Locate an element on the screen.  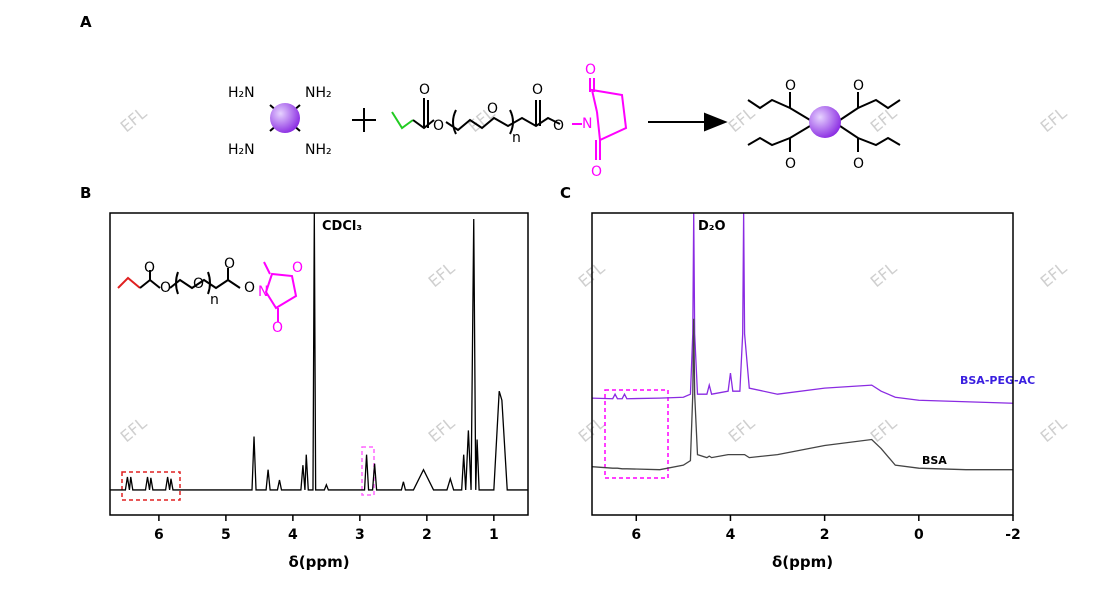
series-label: BSA is located at coordinates (934, 460).